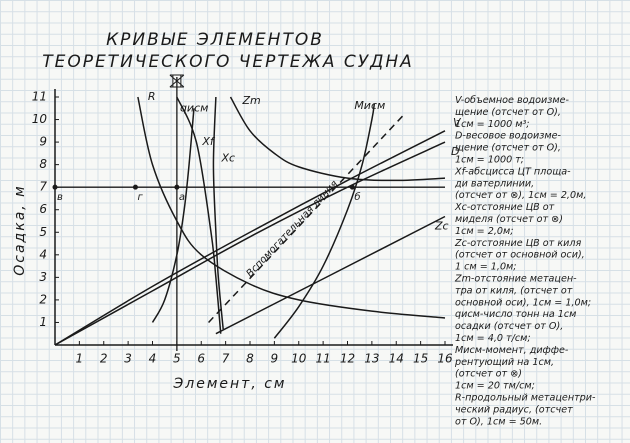 This screenshot has width=630, height=443. What do you see at coordinates (455, 151) in the screenshot?
I see `curve-label: D` at bounding box center [455, 151].